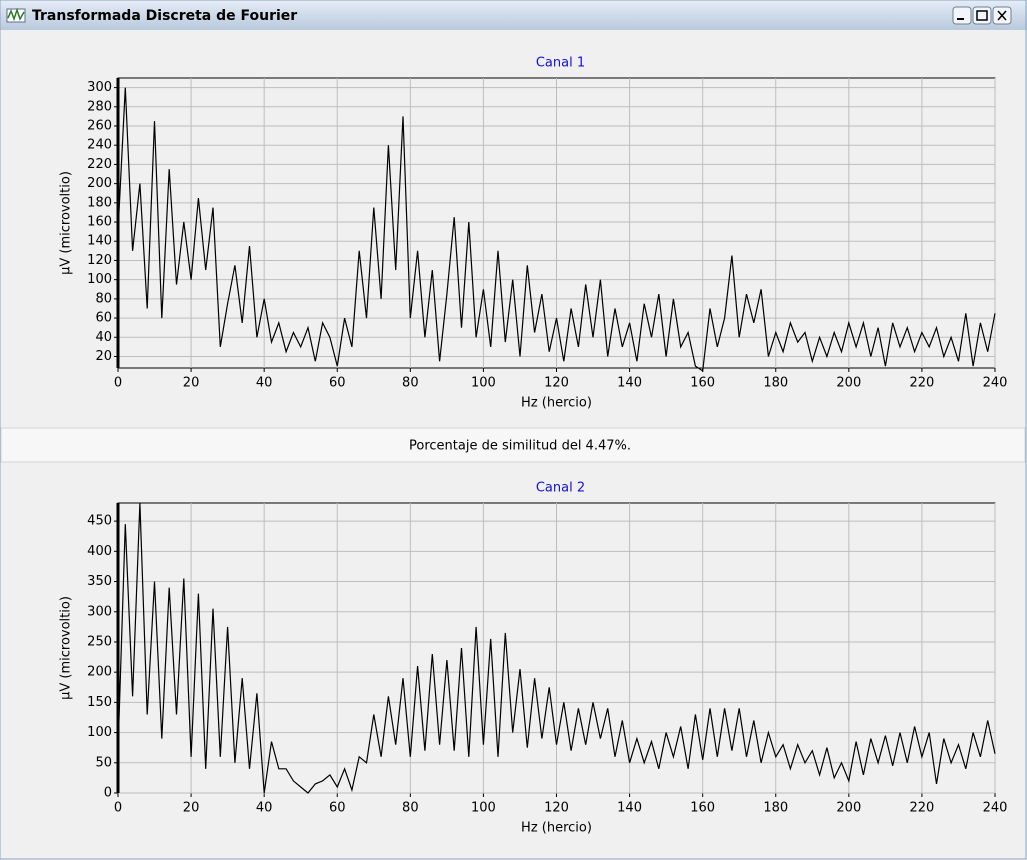 The width and height of the screenshot is (1027, 860). Describe the element at coordinates (99, 581) in the screenshot. I see `y-tick-label: 350` at that location.